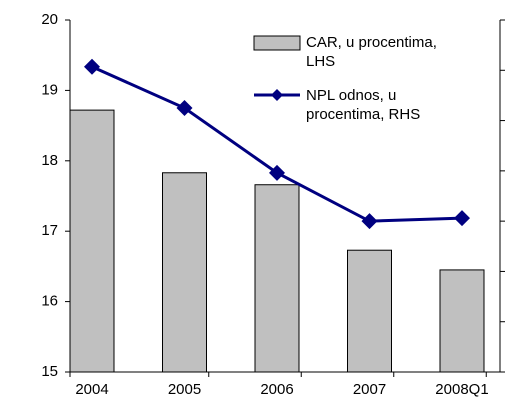  I want to click on legend-swatch, so click(277, 43).